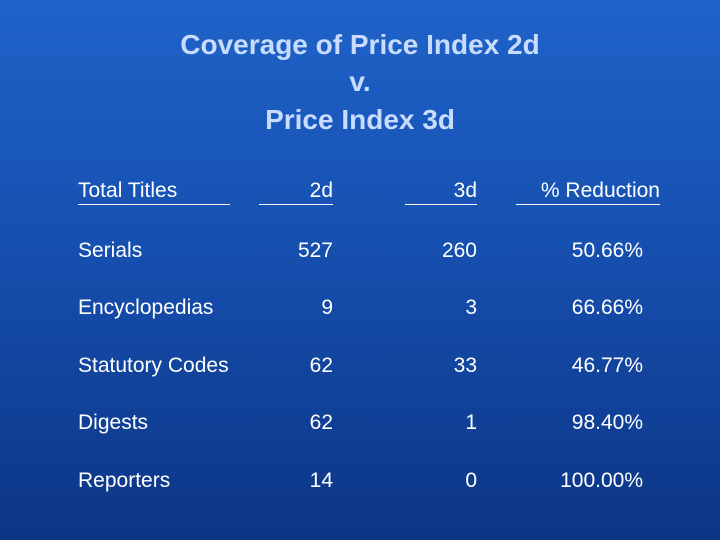 This screenshot has width=720, height=540. I want to click on table-cell: 9, so click(327, 307).